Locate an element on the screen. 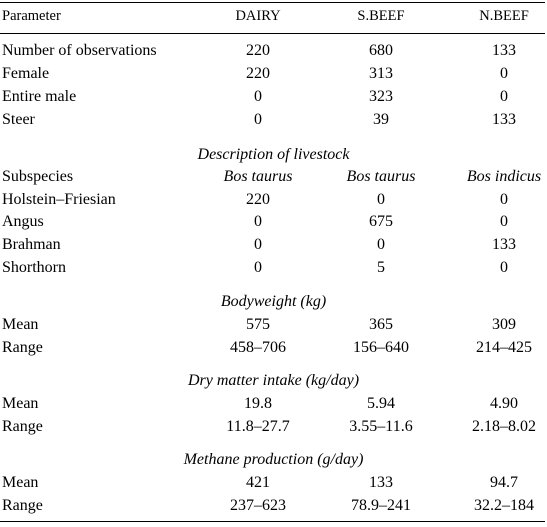 The image size is (547, 527). table-row: Mean 575 365 309 is located at coordinates (259, 324).